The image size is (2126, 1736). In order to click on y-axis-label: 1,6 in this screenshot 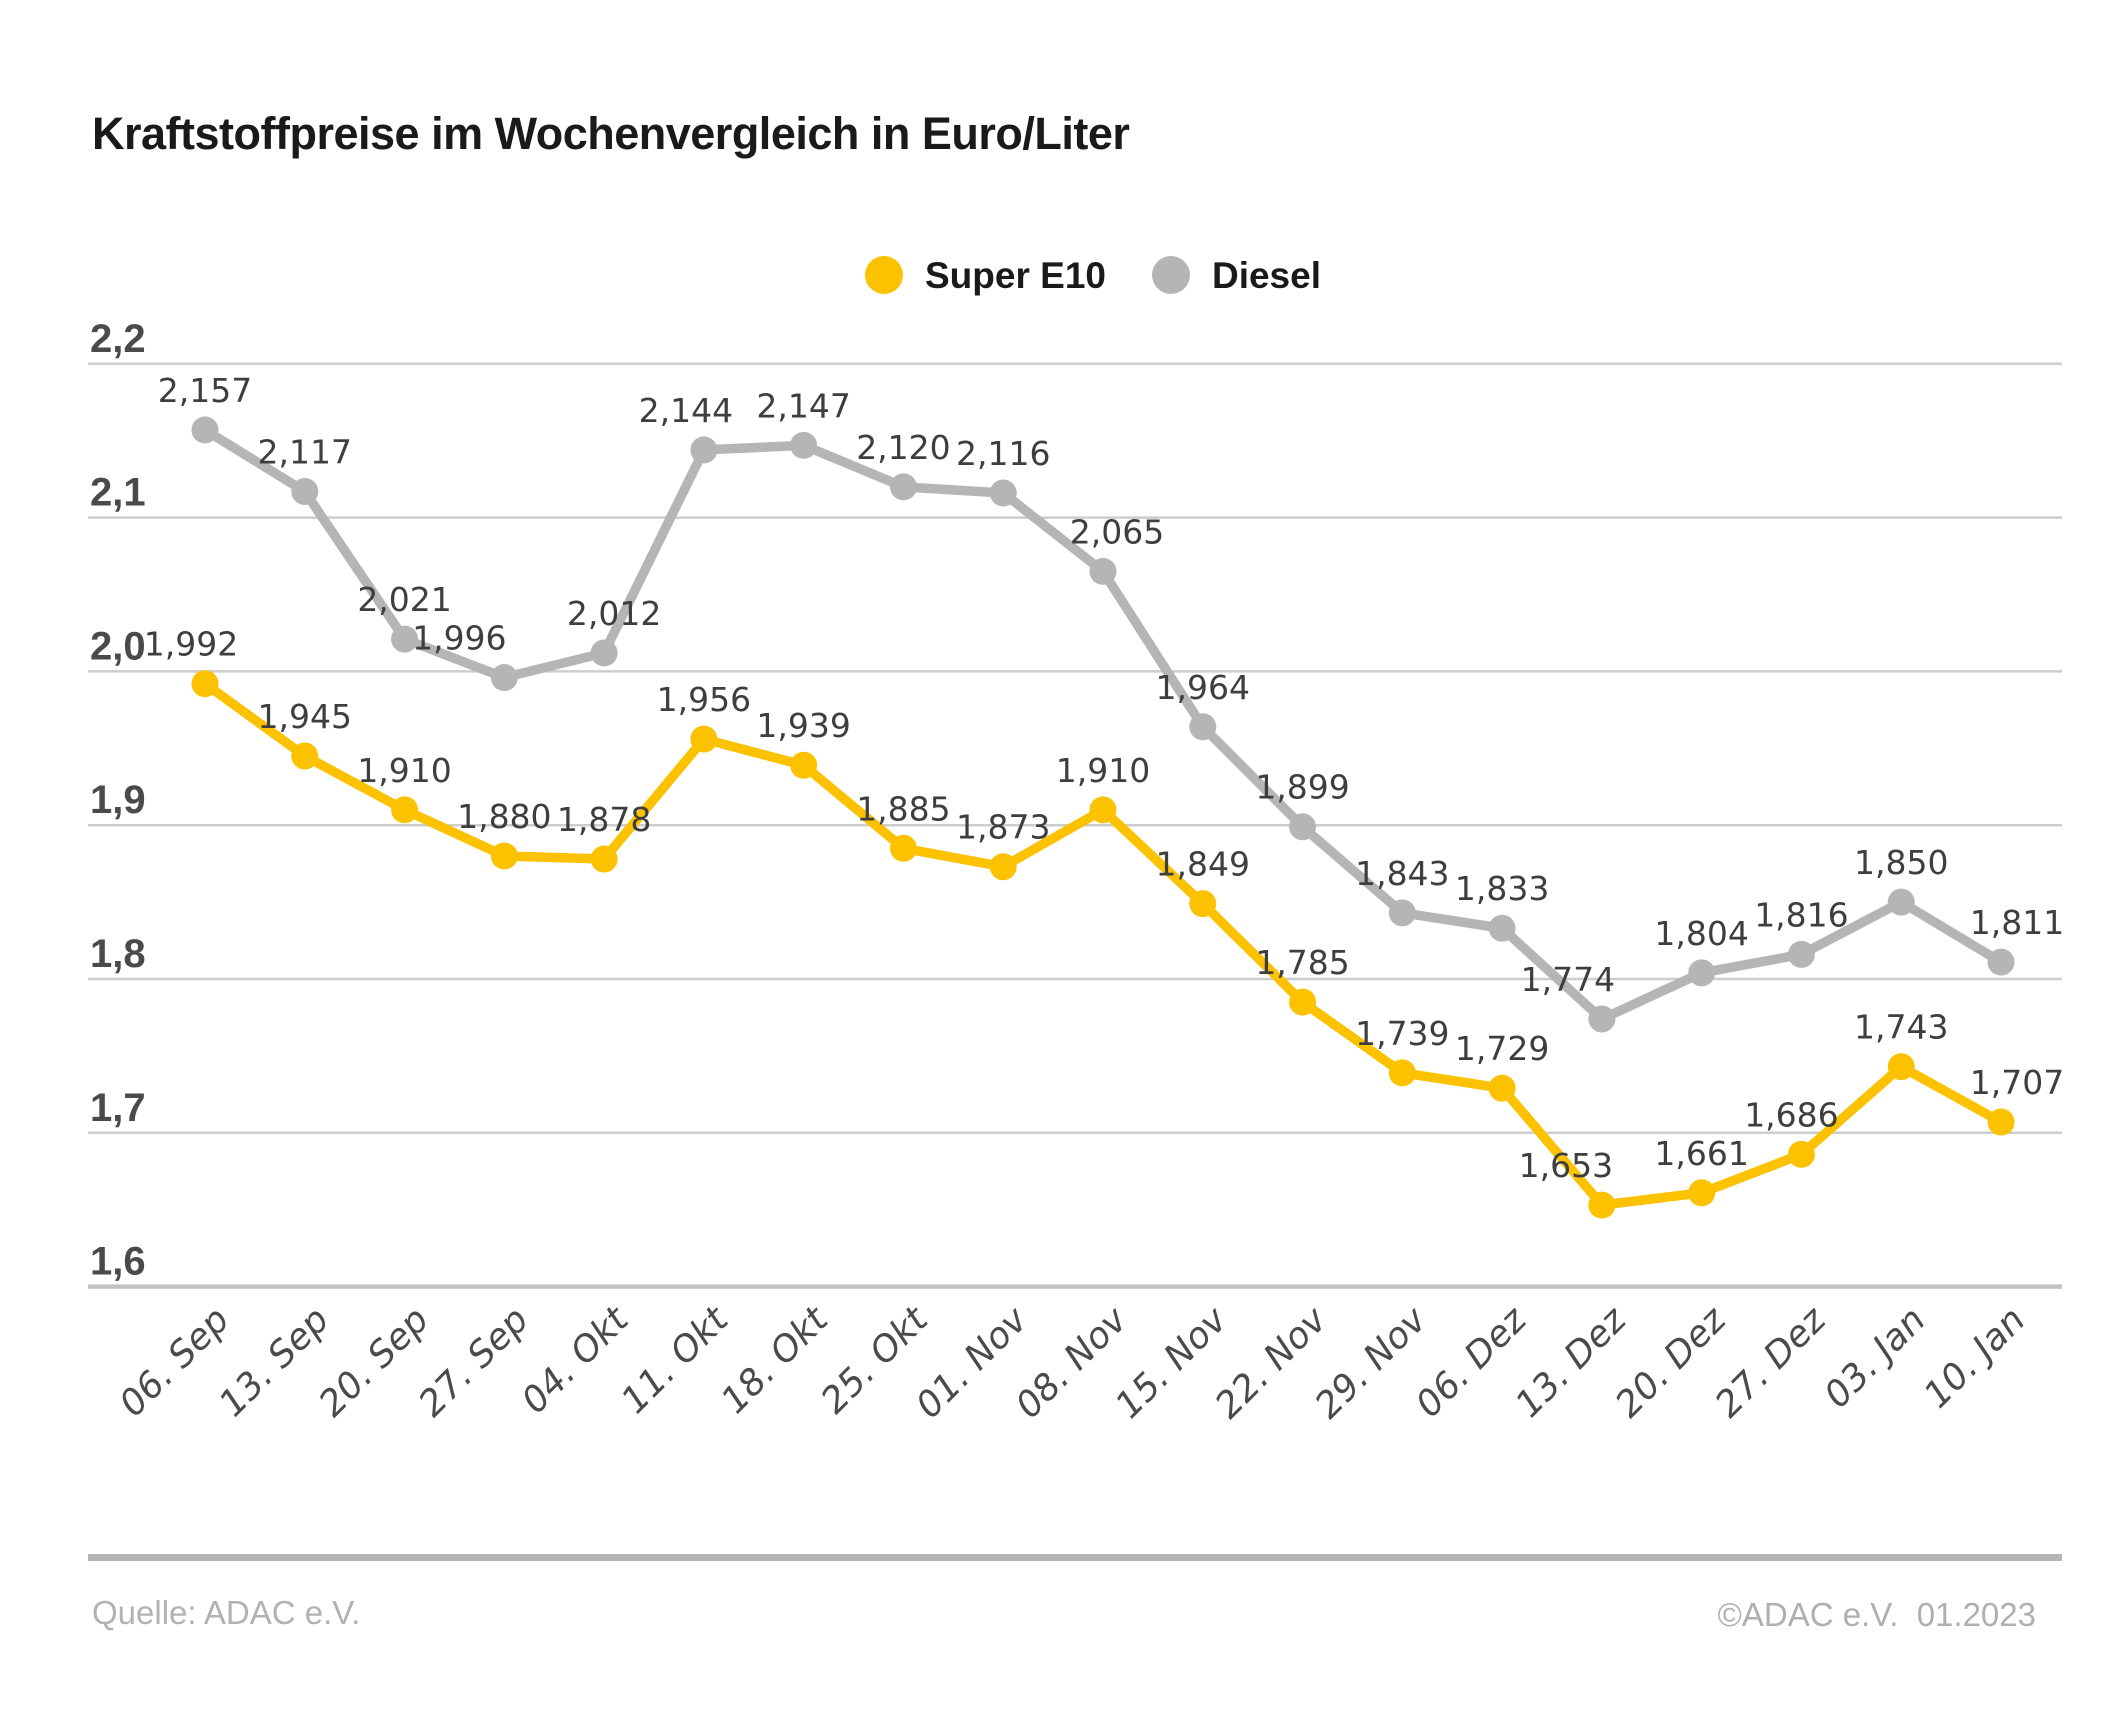, I will do `click(118, 1262)`.